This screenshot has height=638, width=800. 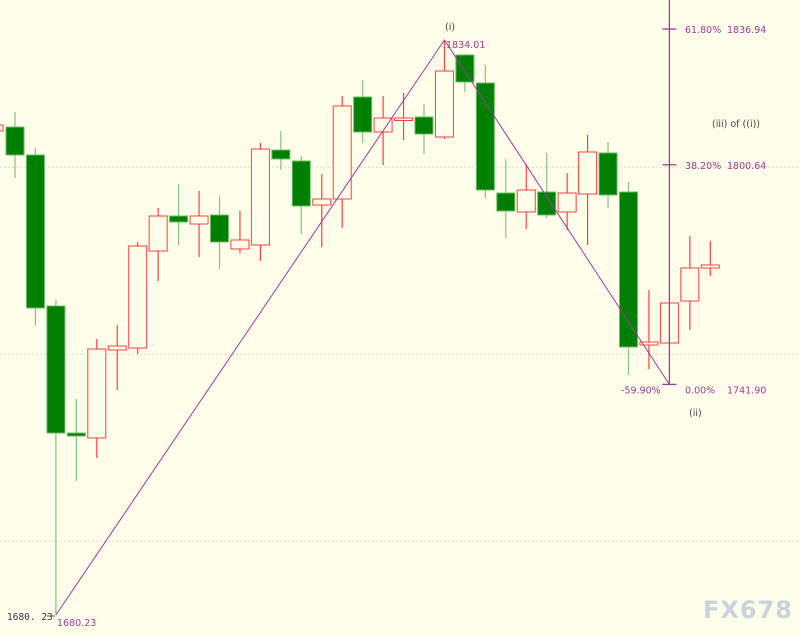 What do you see at coordinates (465, 45) in the screenshot?
I see `high-price-label: 1834.01` at bounding box center [465, 45].